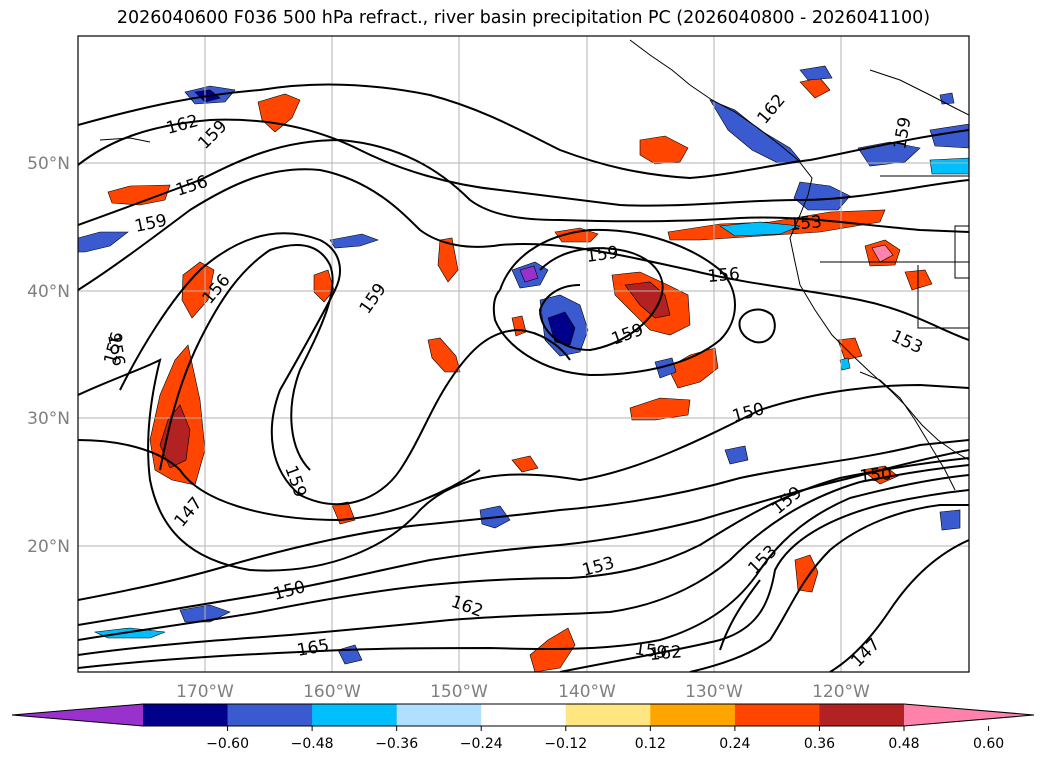 The image size is (1047, 765). Describe the element at coordinates (48, 547) in the screenshot. I see `lat-tick-label: 20°N` at that location.